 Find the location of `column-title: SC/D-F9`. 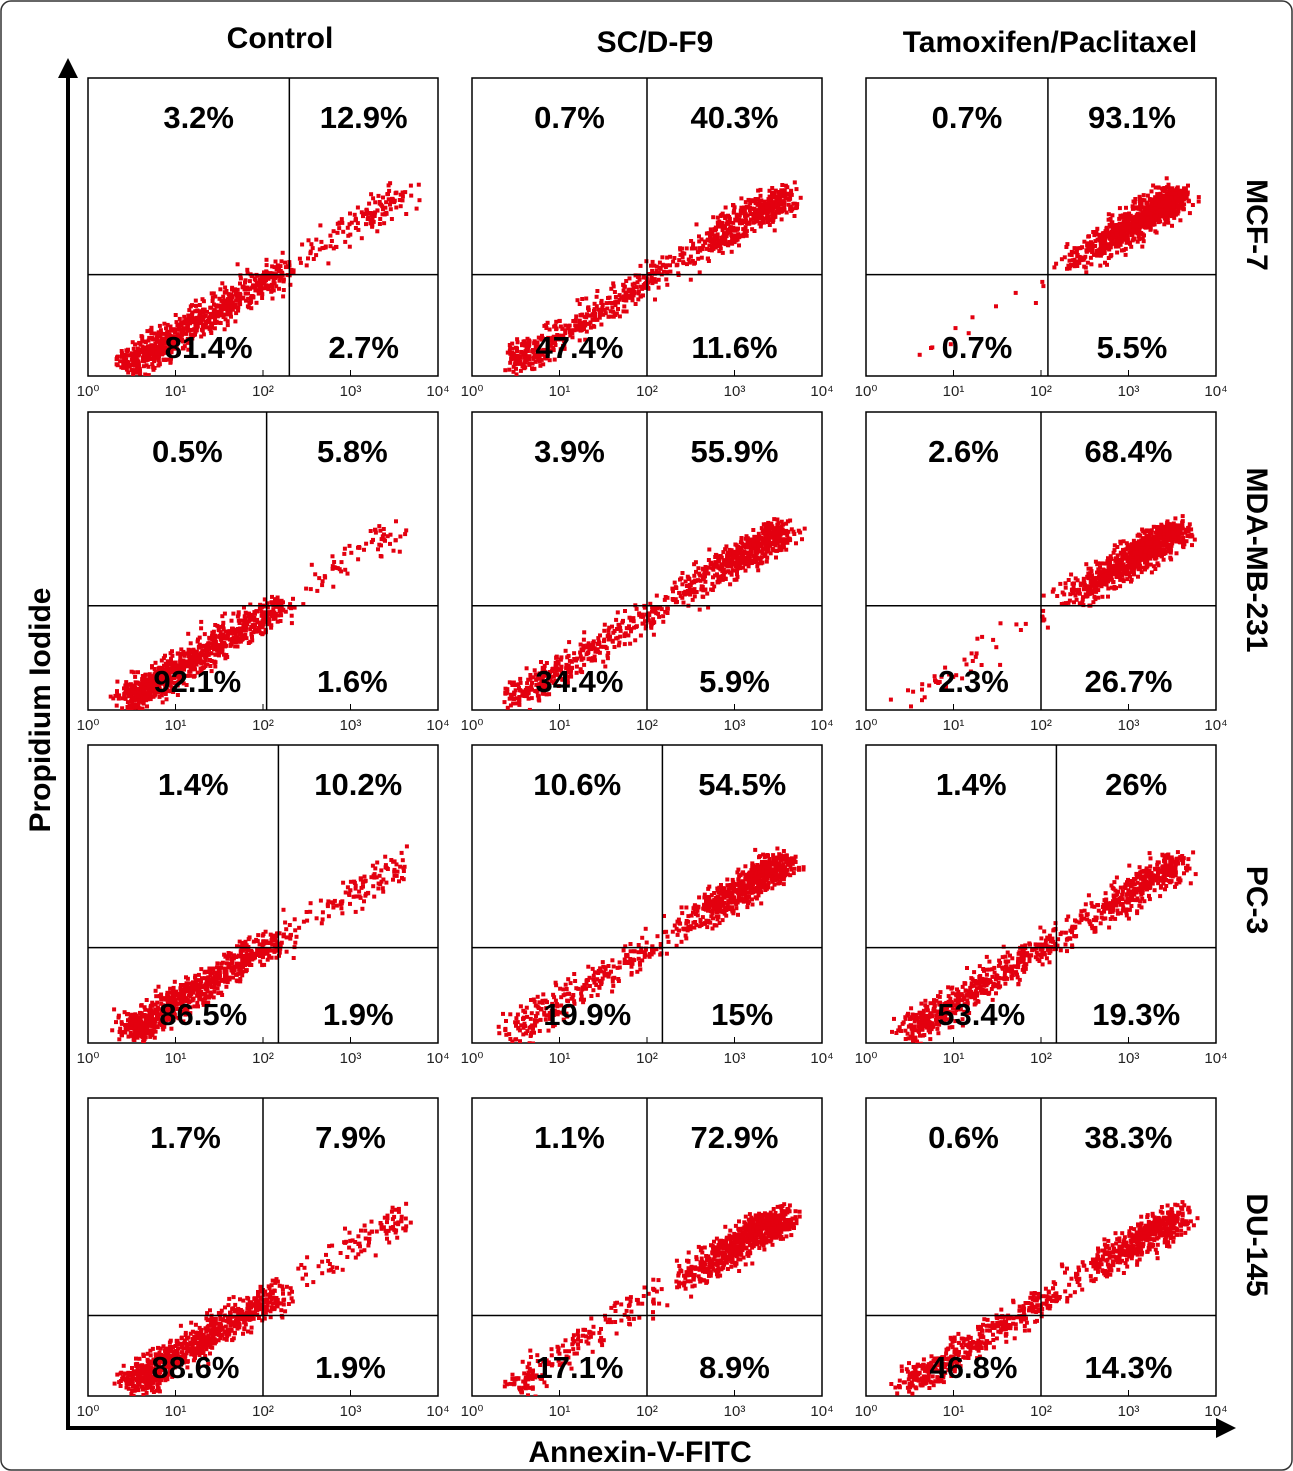

column-title: SC/D-F9 is located at coordinates (655, 42).